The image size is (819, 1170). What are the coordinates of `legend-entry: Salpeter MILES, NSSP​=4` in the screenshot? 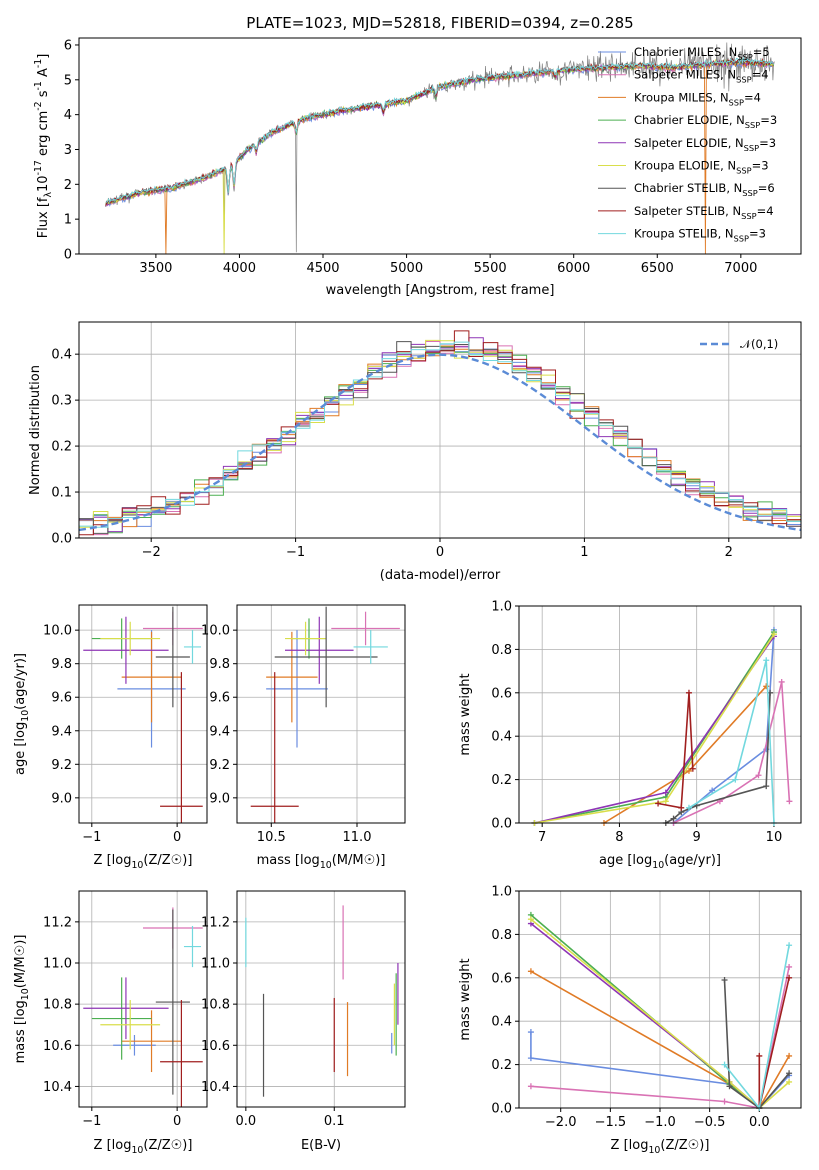 It's located at (701, 76).